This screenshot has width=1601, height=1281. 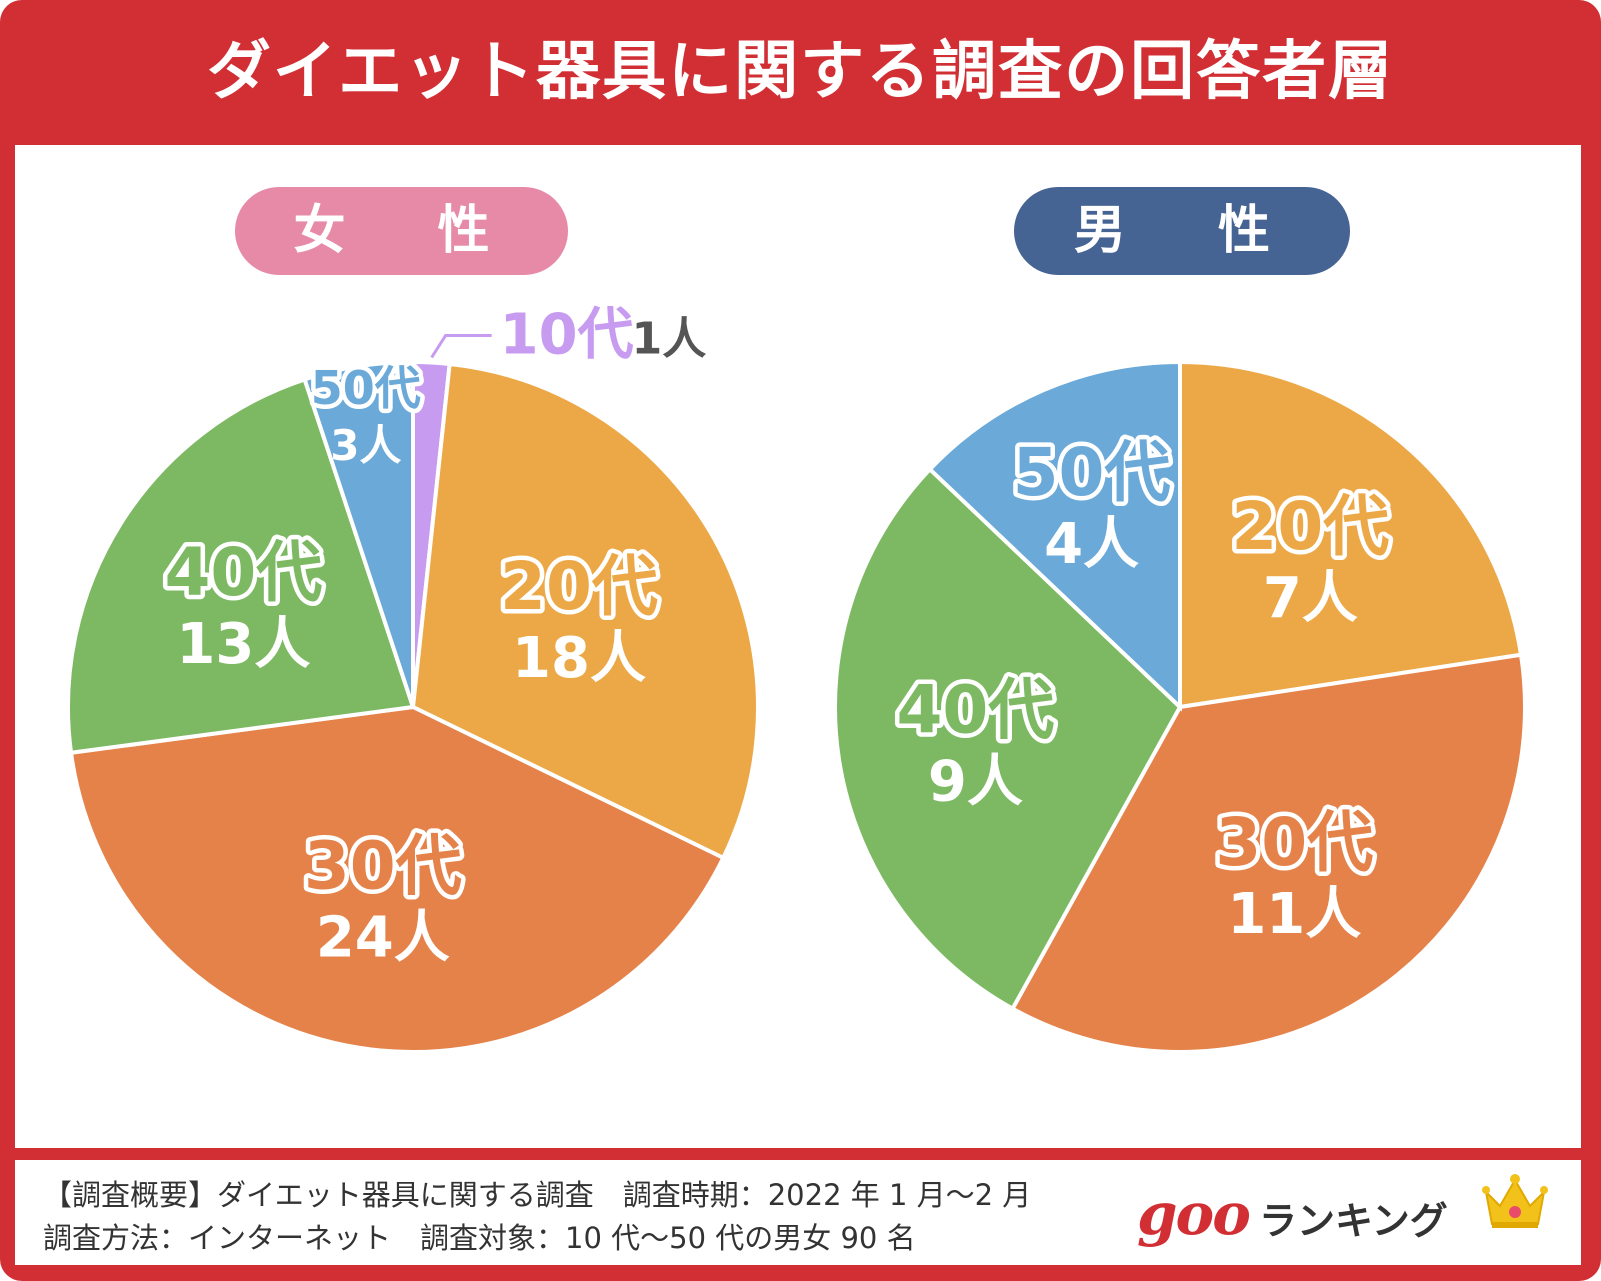 What do you see at coordinates (1091, 544) in the screenshot?
I see `slice-label-count: 4人` at bounding box center [1091, 544].